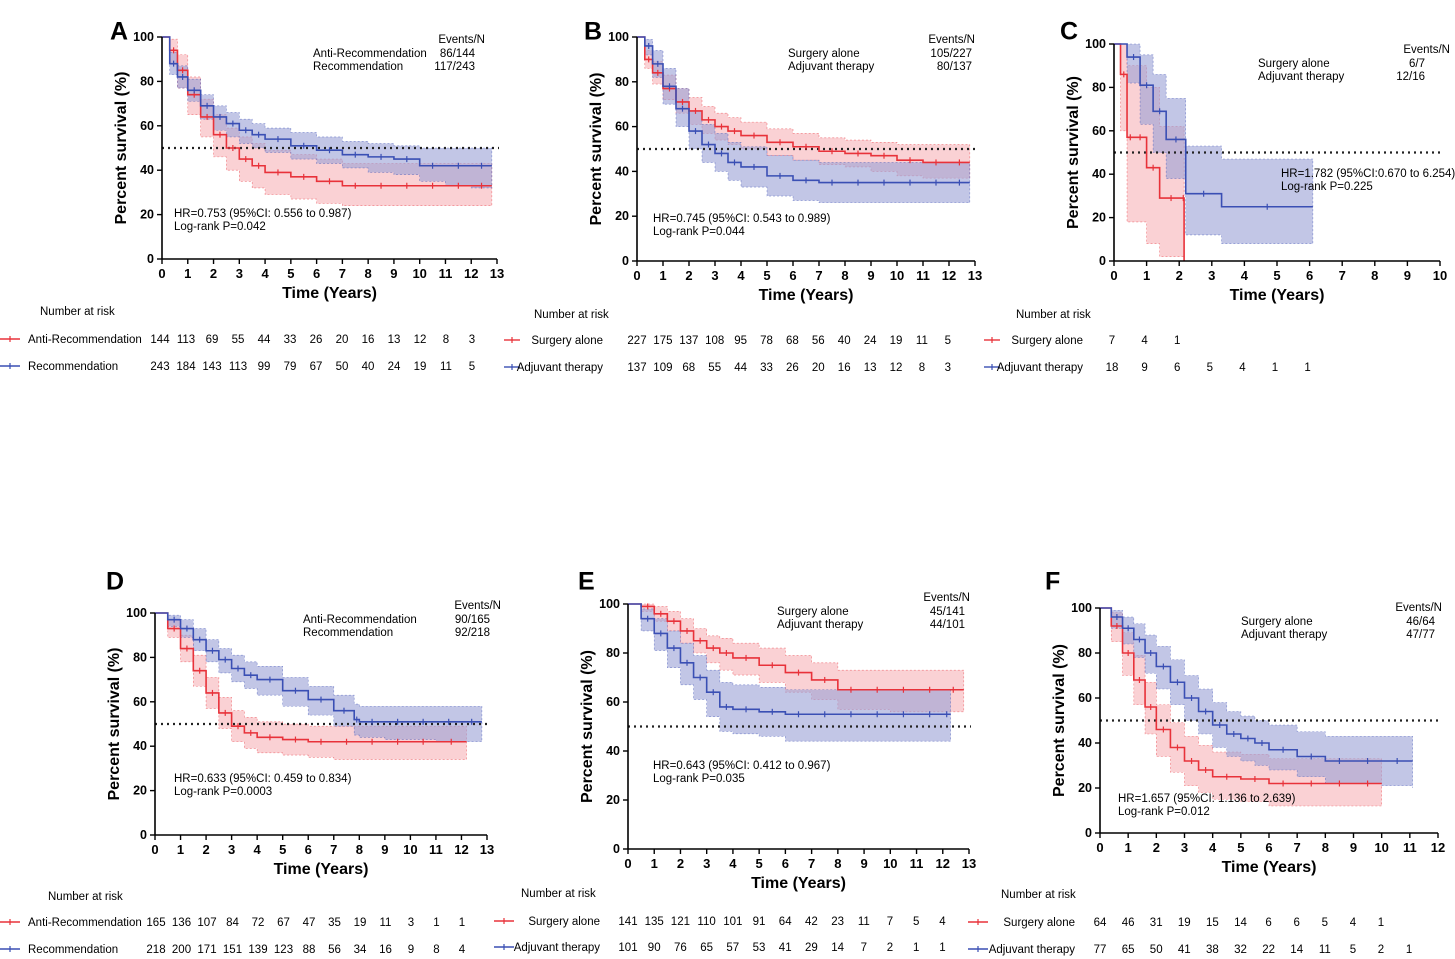  What do you see at coordinates (586, 582) in the screenshot?
I see `panel-label: E` at bounding box center [586, 582].